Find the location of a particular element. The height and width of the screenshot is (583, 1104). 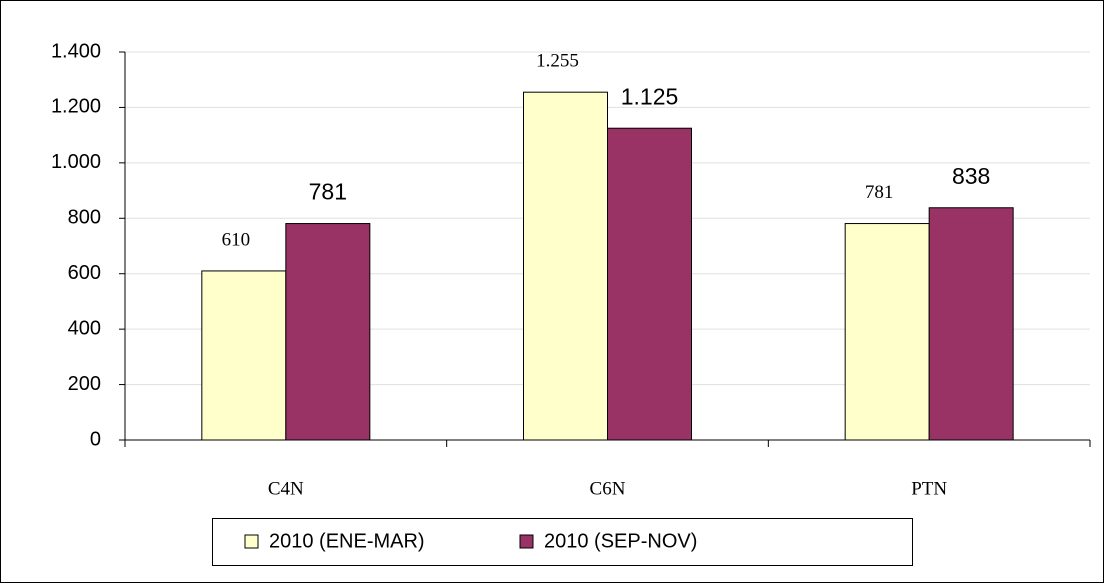

legend-label: 2010 (ENE-MAR) is located at coordinates (347, 541).